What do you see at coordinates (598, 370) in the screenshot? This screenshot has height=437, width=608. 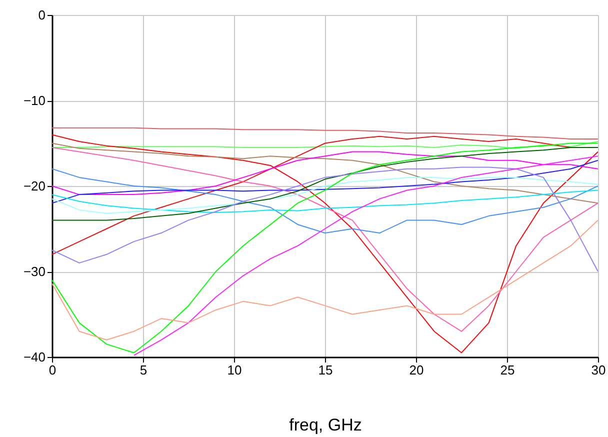 I see `x-tick-label: 30` at bounding box center [598, 370].